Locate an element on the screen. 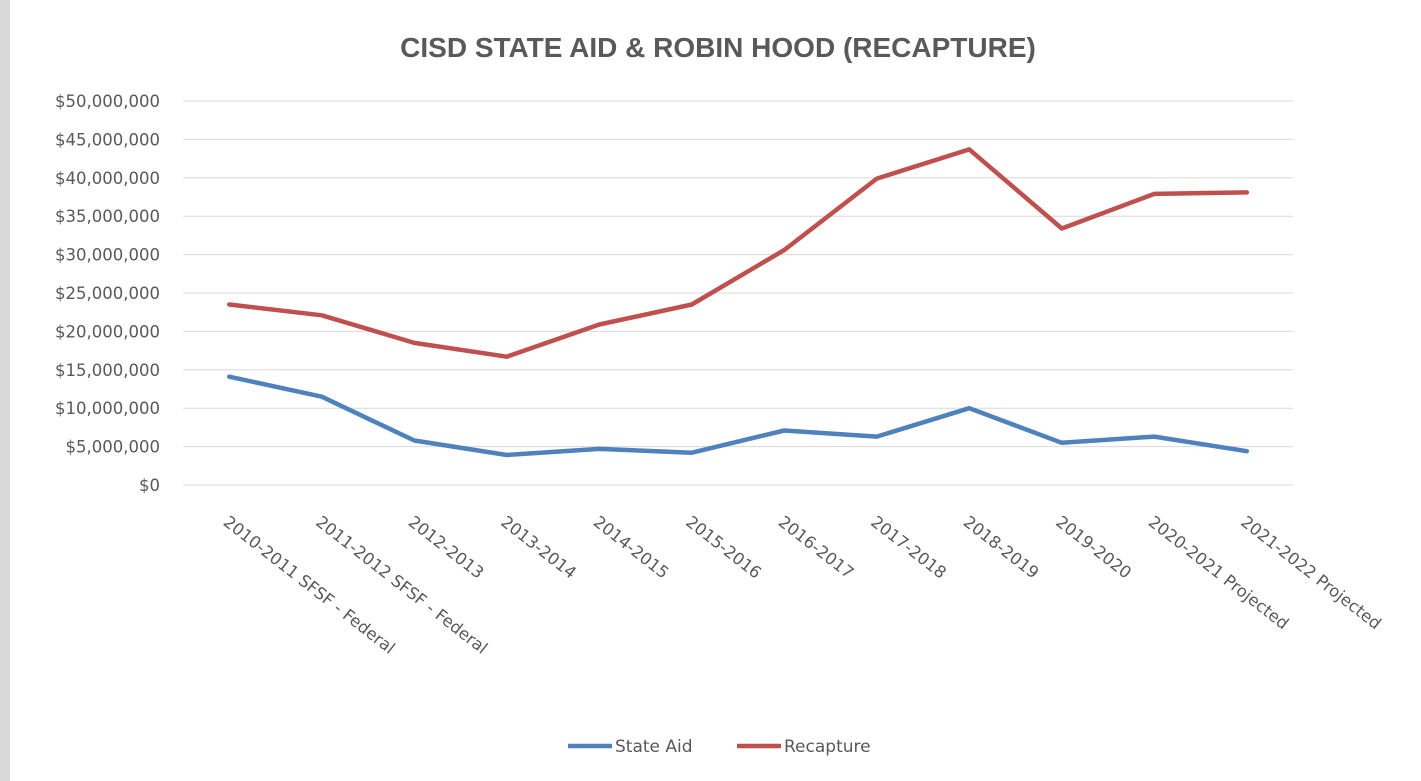 The height and width of the screenshot is (781, 1421). legend: State Aid Recapture is located at coordinates (719, 747).